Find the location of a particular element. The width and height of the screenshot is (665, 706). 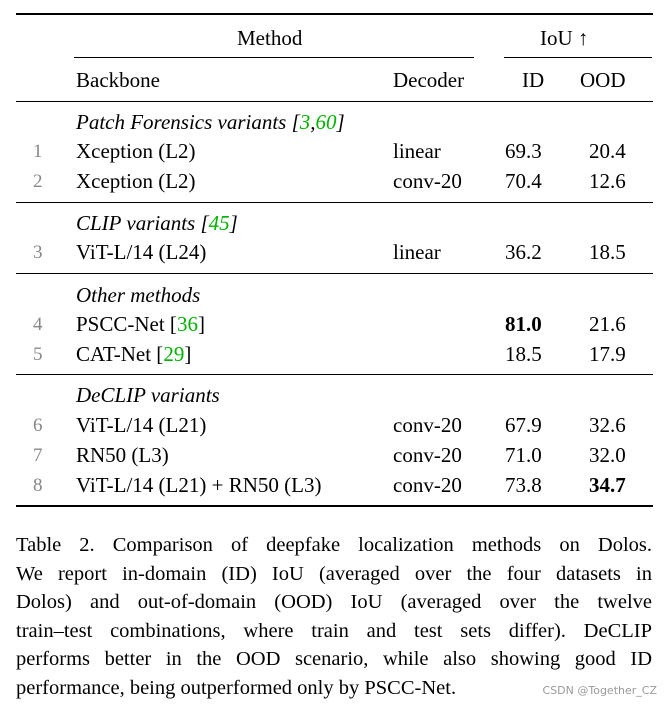

header-id: ID is located at coordinates (533, 80).